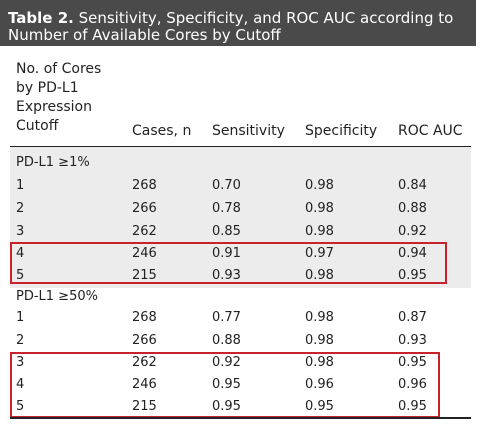  What do you see at coordinates (412, 340) in the screenshot?
I see `cell-roc-auc: 0.93` at bounding box center [412, 340].